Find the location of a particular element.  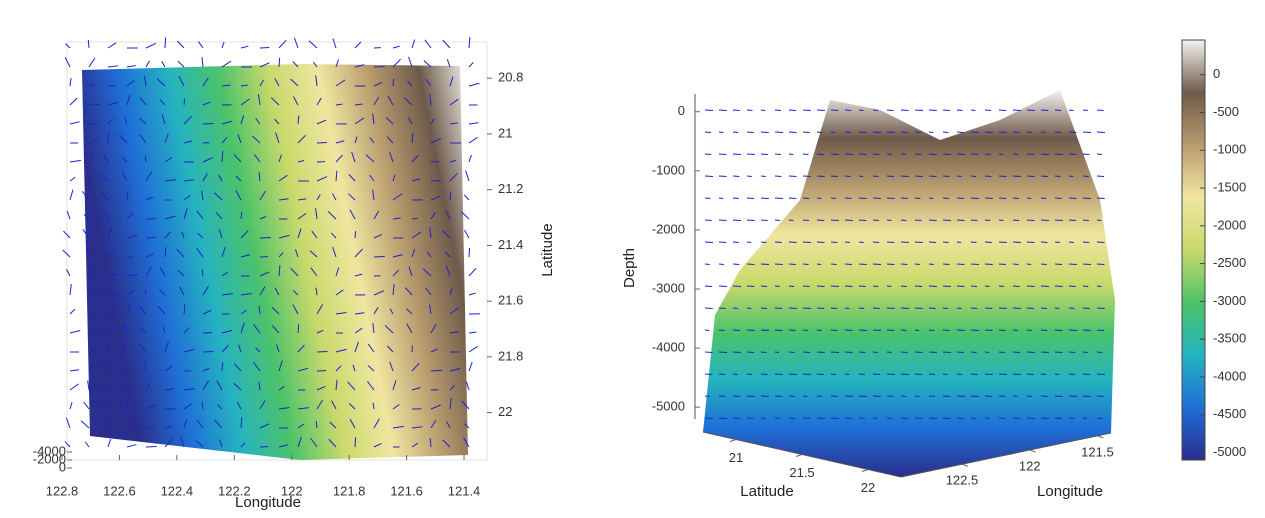

x-tick is located at coordinates (865, 470).